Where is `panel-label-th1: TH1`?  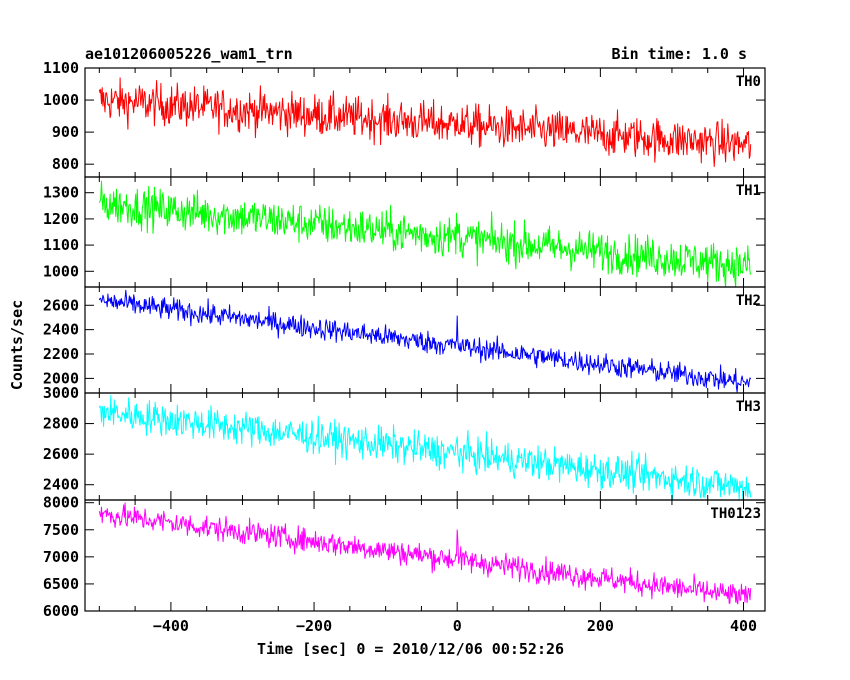
panel-label-th1: TH1 is located at coordinates (748, 191).